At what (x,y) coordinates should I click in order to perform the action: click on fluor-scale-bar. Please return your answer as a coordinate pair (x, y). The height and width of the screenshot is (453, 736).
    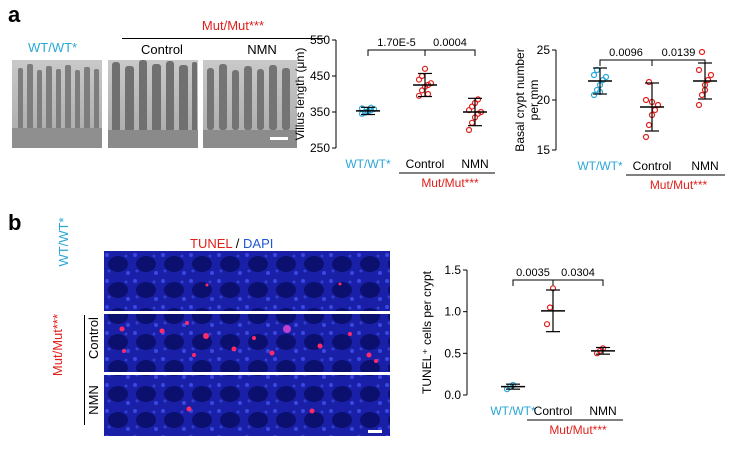
    Looking at the image, I should click on (375, 431).